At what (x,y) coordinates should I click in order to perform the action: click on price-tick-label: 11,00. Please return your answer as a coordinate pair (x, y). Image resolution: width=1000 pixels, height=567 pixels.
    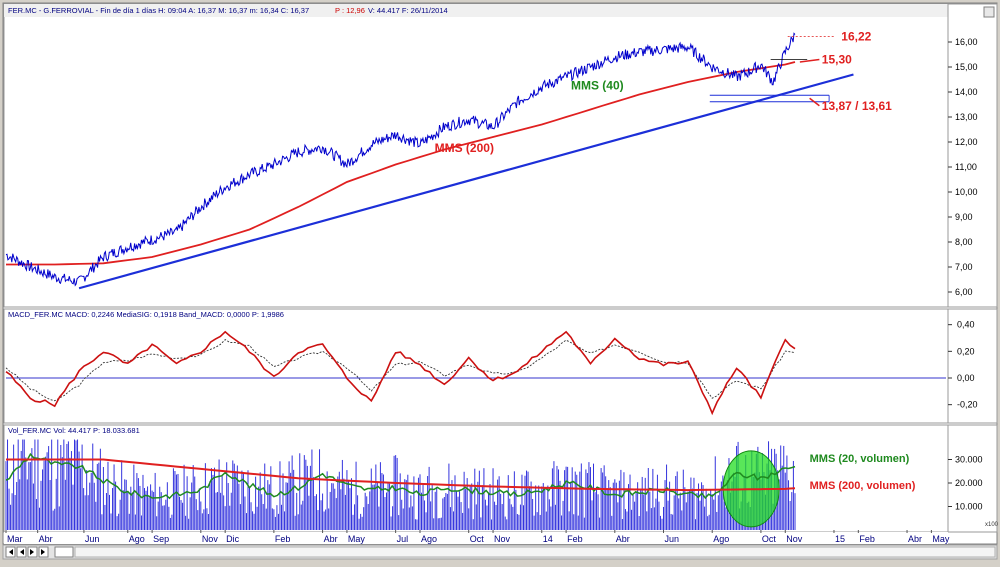
    Looking at the image, I should click on (966, 167).